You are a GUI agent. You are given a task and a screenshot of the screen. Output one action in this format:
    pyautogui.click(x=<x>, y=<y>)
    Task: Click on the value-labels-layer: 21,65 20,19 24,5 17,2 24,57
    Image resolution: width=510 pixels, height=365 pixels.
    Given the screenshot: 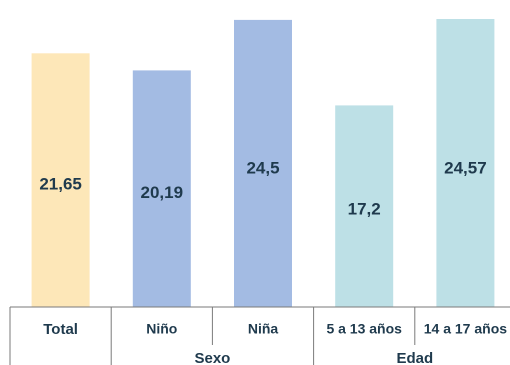 What is the action you would take?
    pyautogui.click(x=262, y=188)
    